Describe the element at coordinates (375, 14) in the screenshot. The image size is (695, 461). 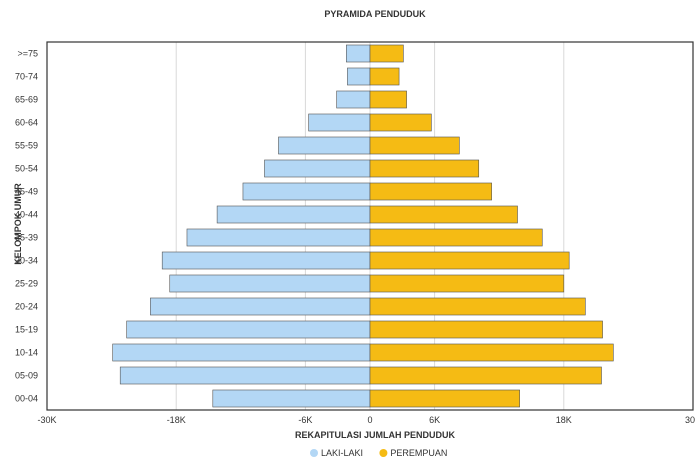
I see `chart-title: PYRAMIDA PENDUDUK` at that location.